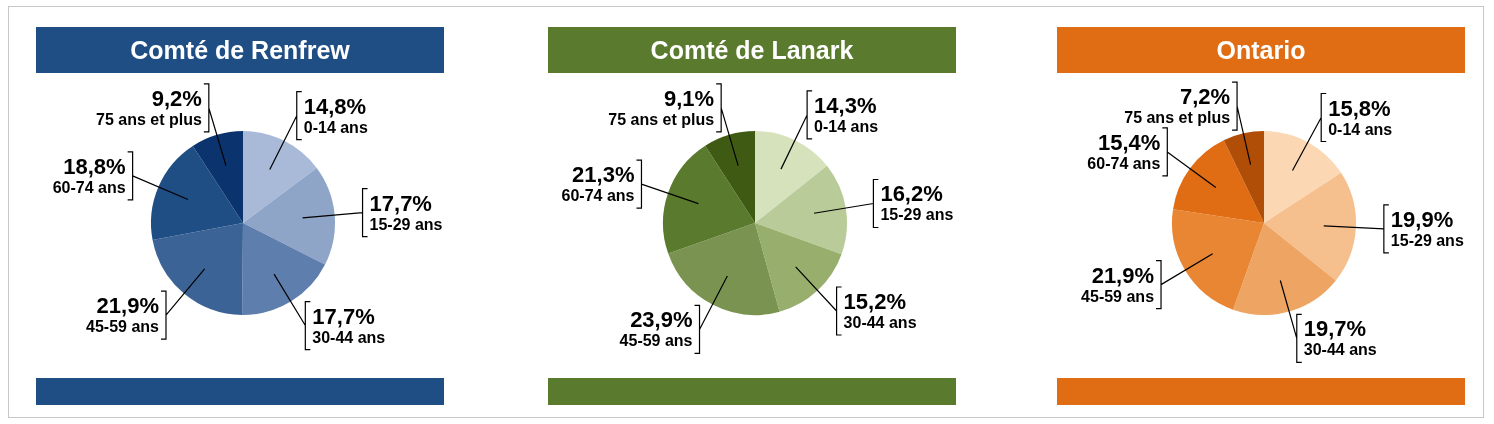 The height and width of the screenshot is (424, 1494). What do you see at coordinates (240, 50) in the screenshot?
I see `chart-title: Comté de Renfrew` at bounding box center [240, 50].